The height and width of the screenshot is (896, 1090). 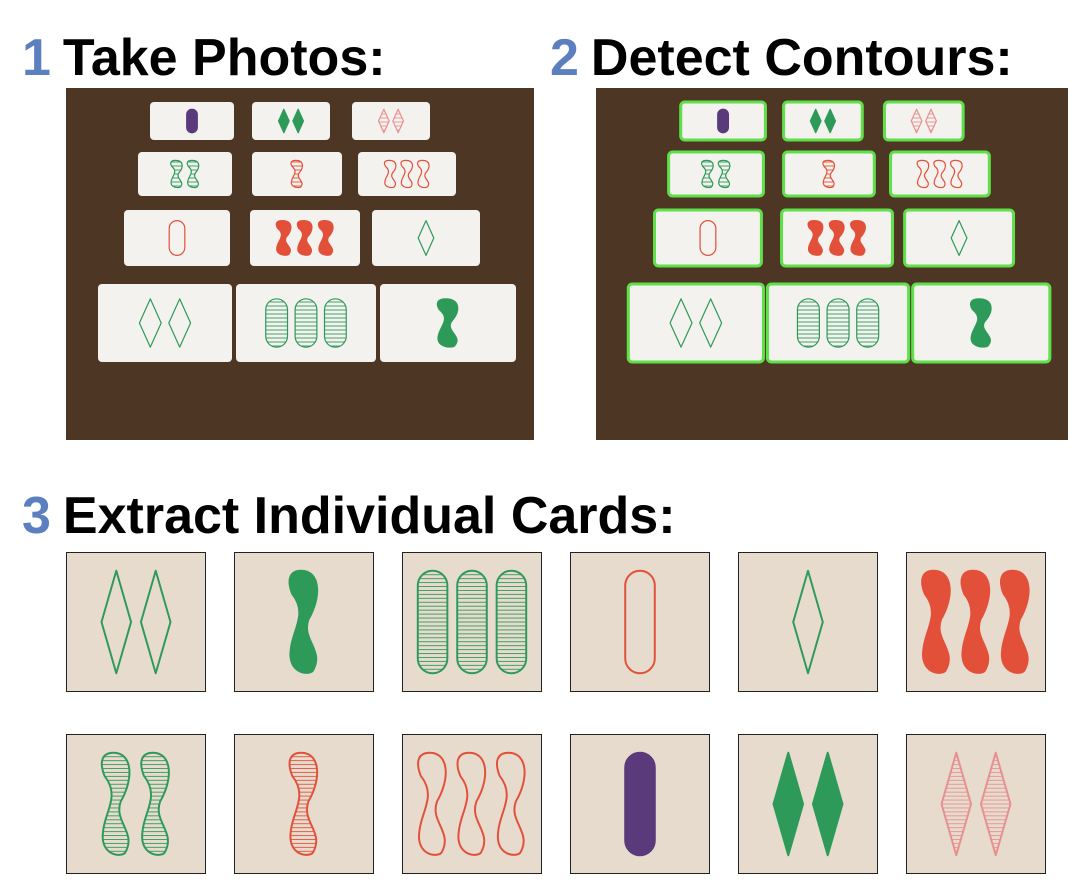 What do you see at coordinates (36, 516) in the screenshot?
I see `step-3-number: 3` at bounding box center [36, 516].